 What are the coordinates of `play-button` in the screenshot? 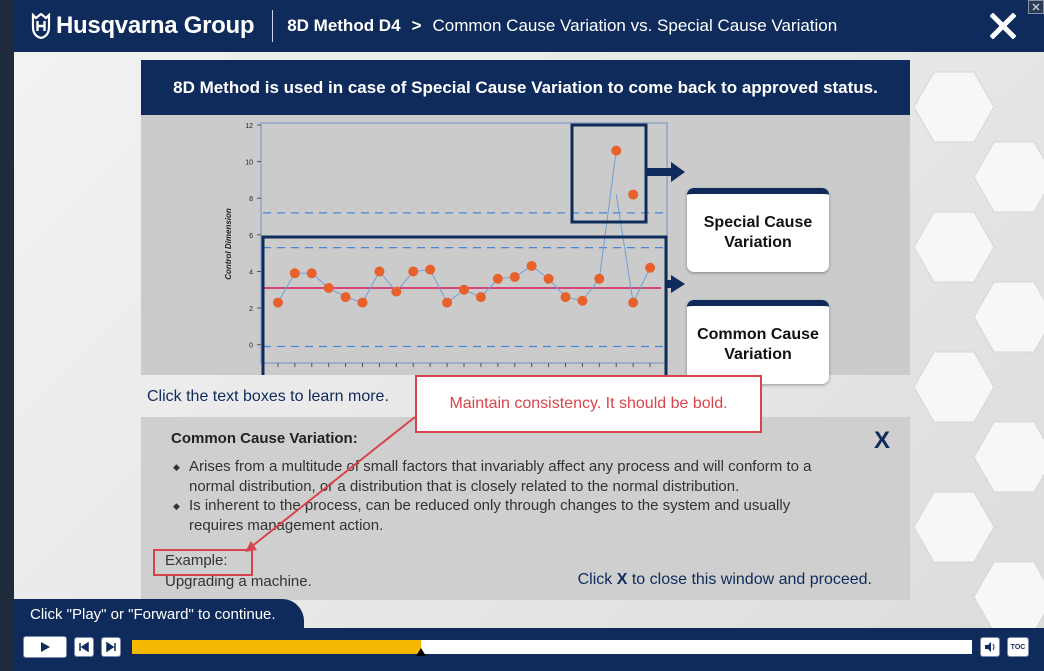 It's located at (45, 647).